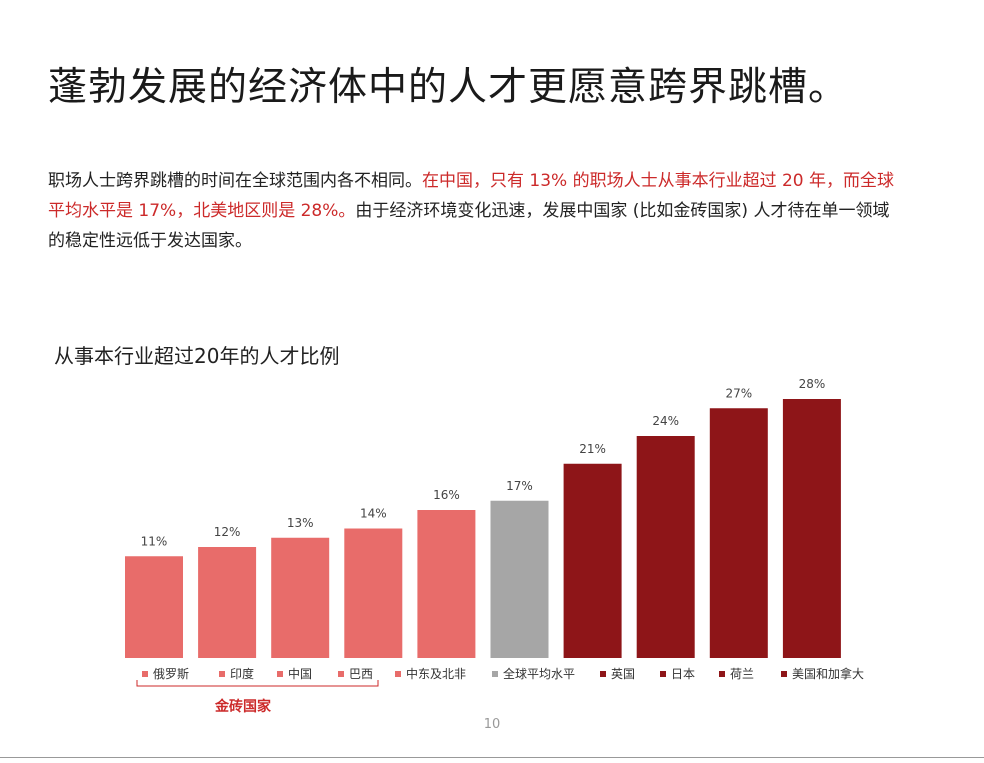 This screenshot has width=984, height=763. Describe the element at coordinates (257, 683) in the screenshot. I see `brics-bracket` at that location.